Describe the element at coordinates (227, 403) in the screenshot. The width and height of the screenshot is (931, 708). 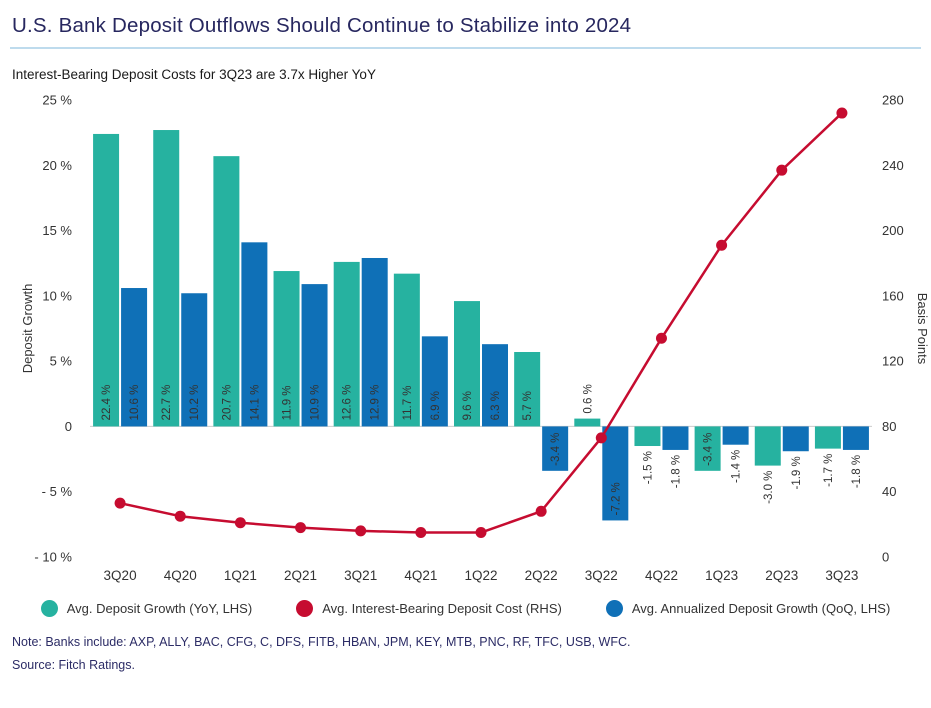
I see `bar-value-label: 20.7 %` at that location.